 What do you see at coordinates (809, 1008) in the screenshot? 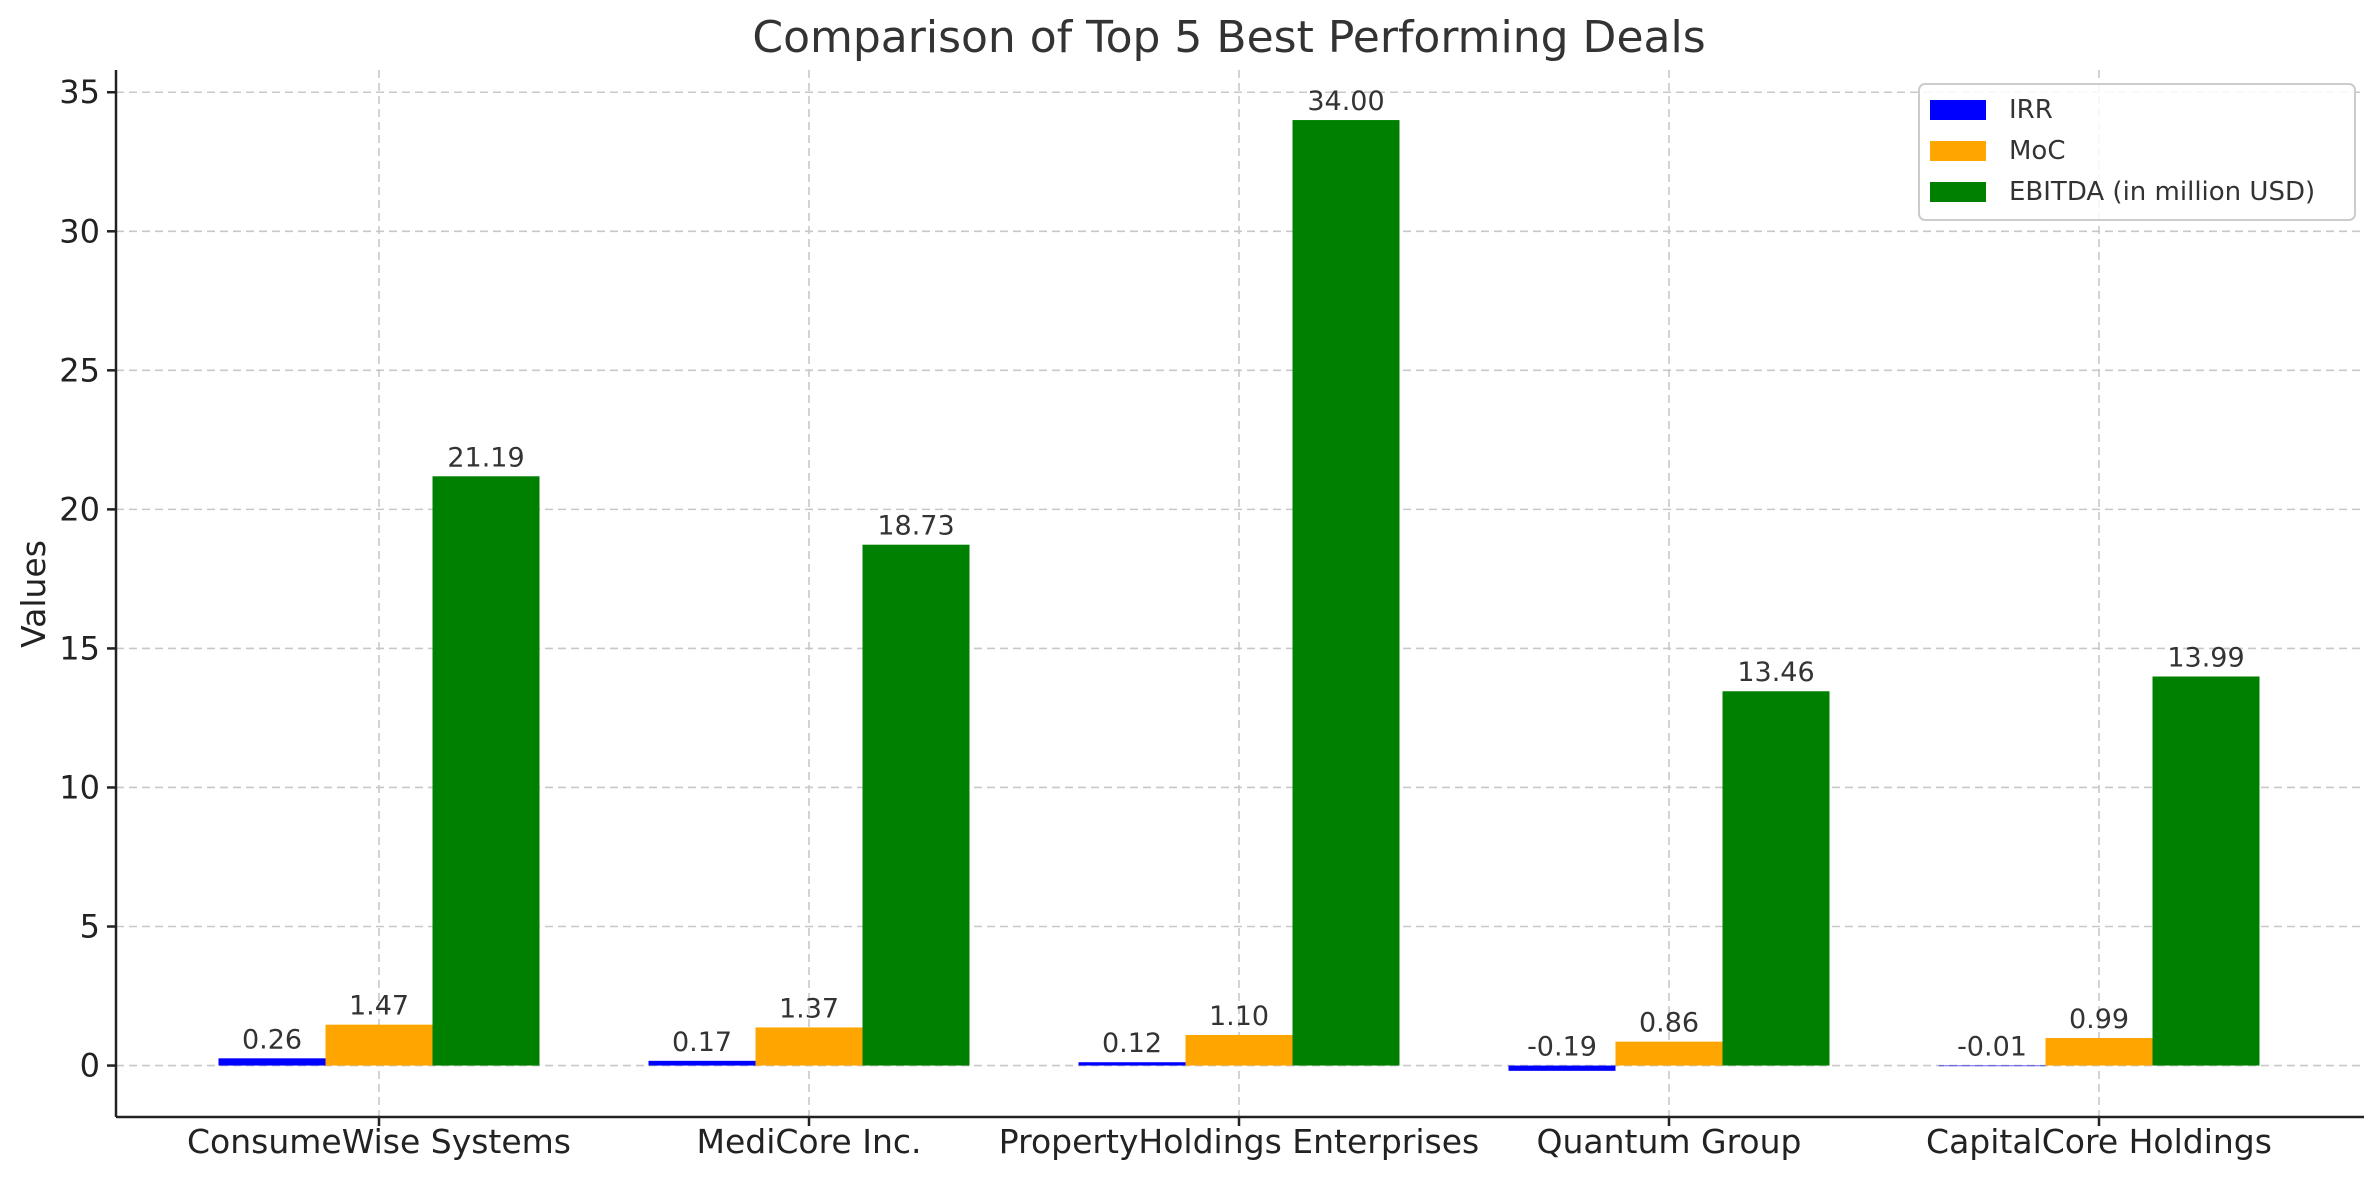
I see `bar-value-label: 1.37` at bounding box center [809, 1008].